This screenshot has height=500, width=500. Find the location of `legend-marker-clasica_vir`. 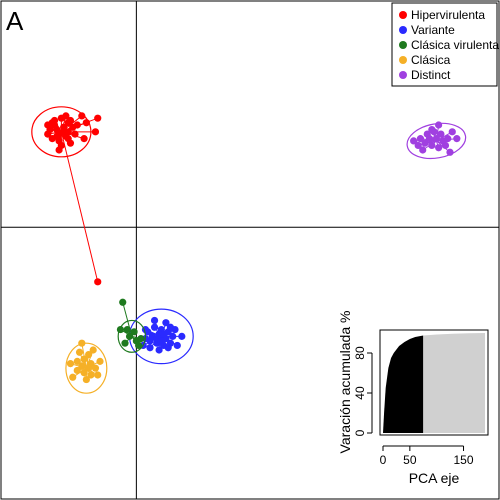

legend-marker-clasica_vir is located at coordinates (403, 45).